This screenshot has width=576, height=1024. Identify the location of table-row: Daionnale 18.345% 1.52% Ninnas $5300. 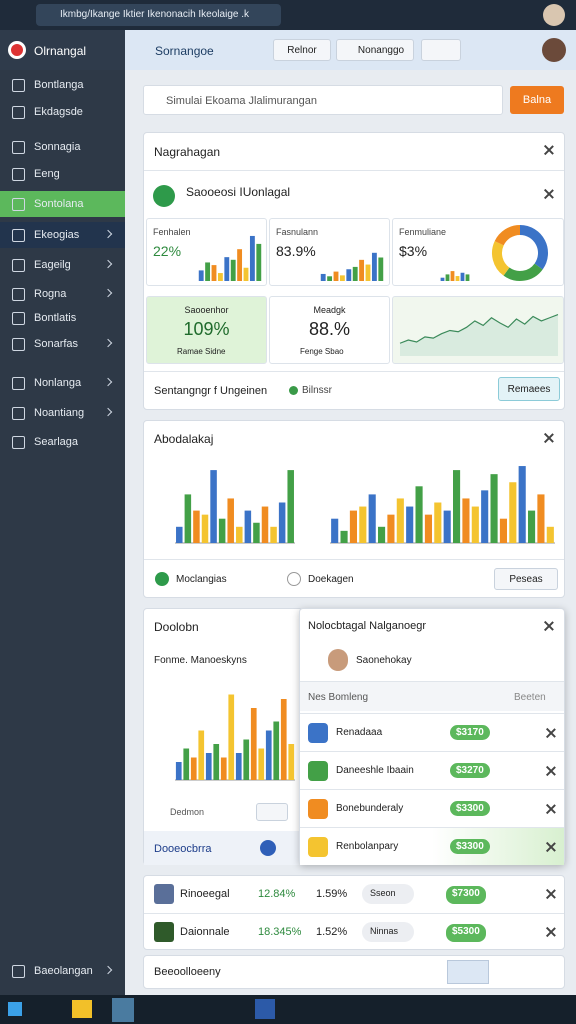
(354, 931).